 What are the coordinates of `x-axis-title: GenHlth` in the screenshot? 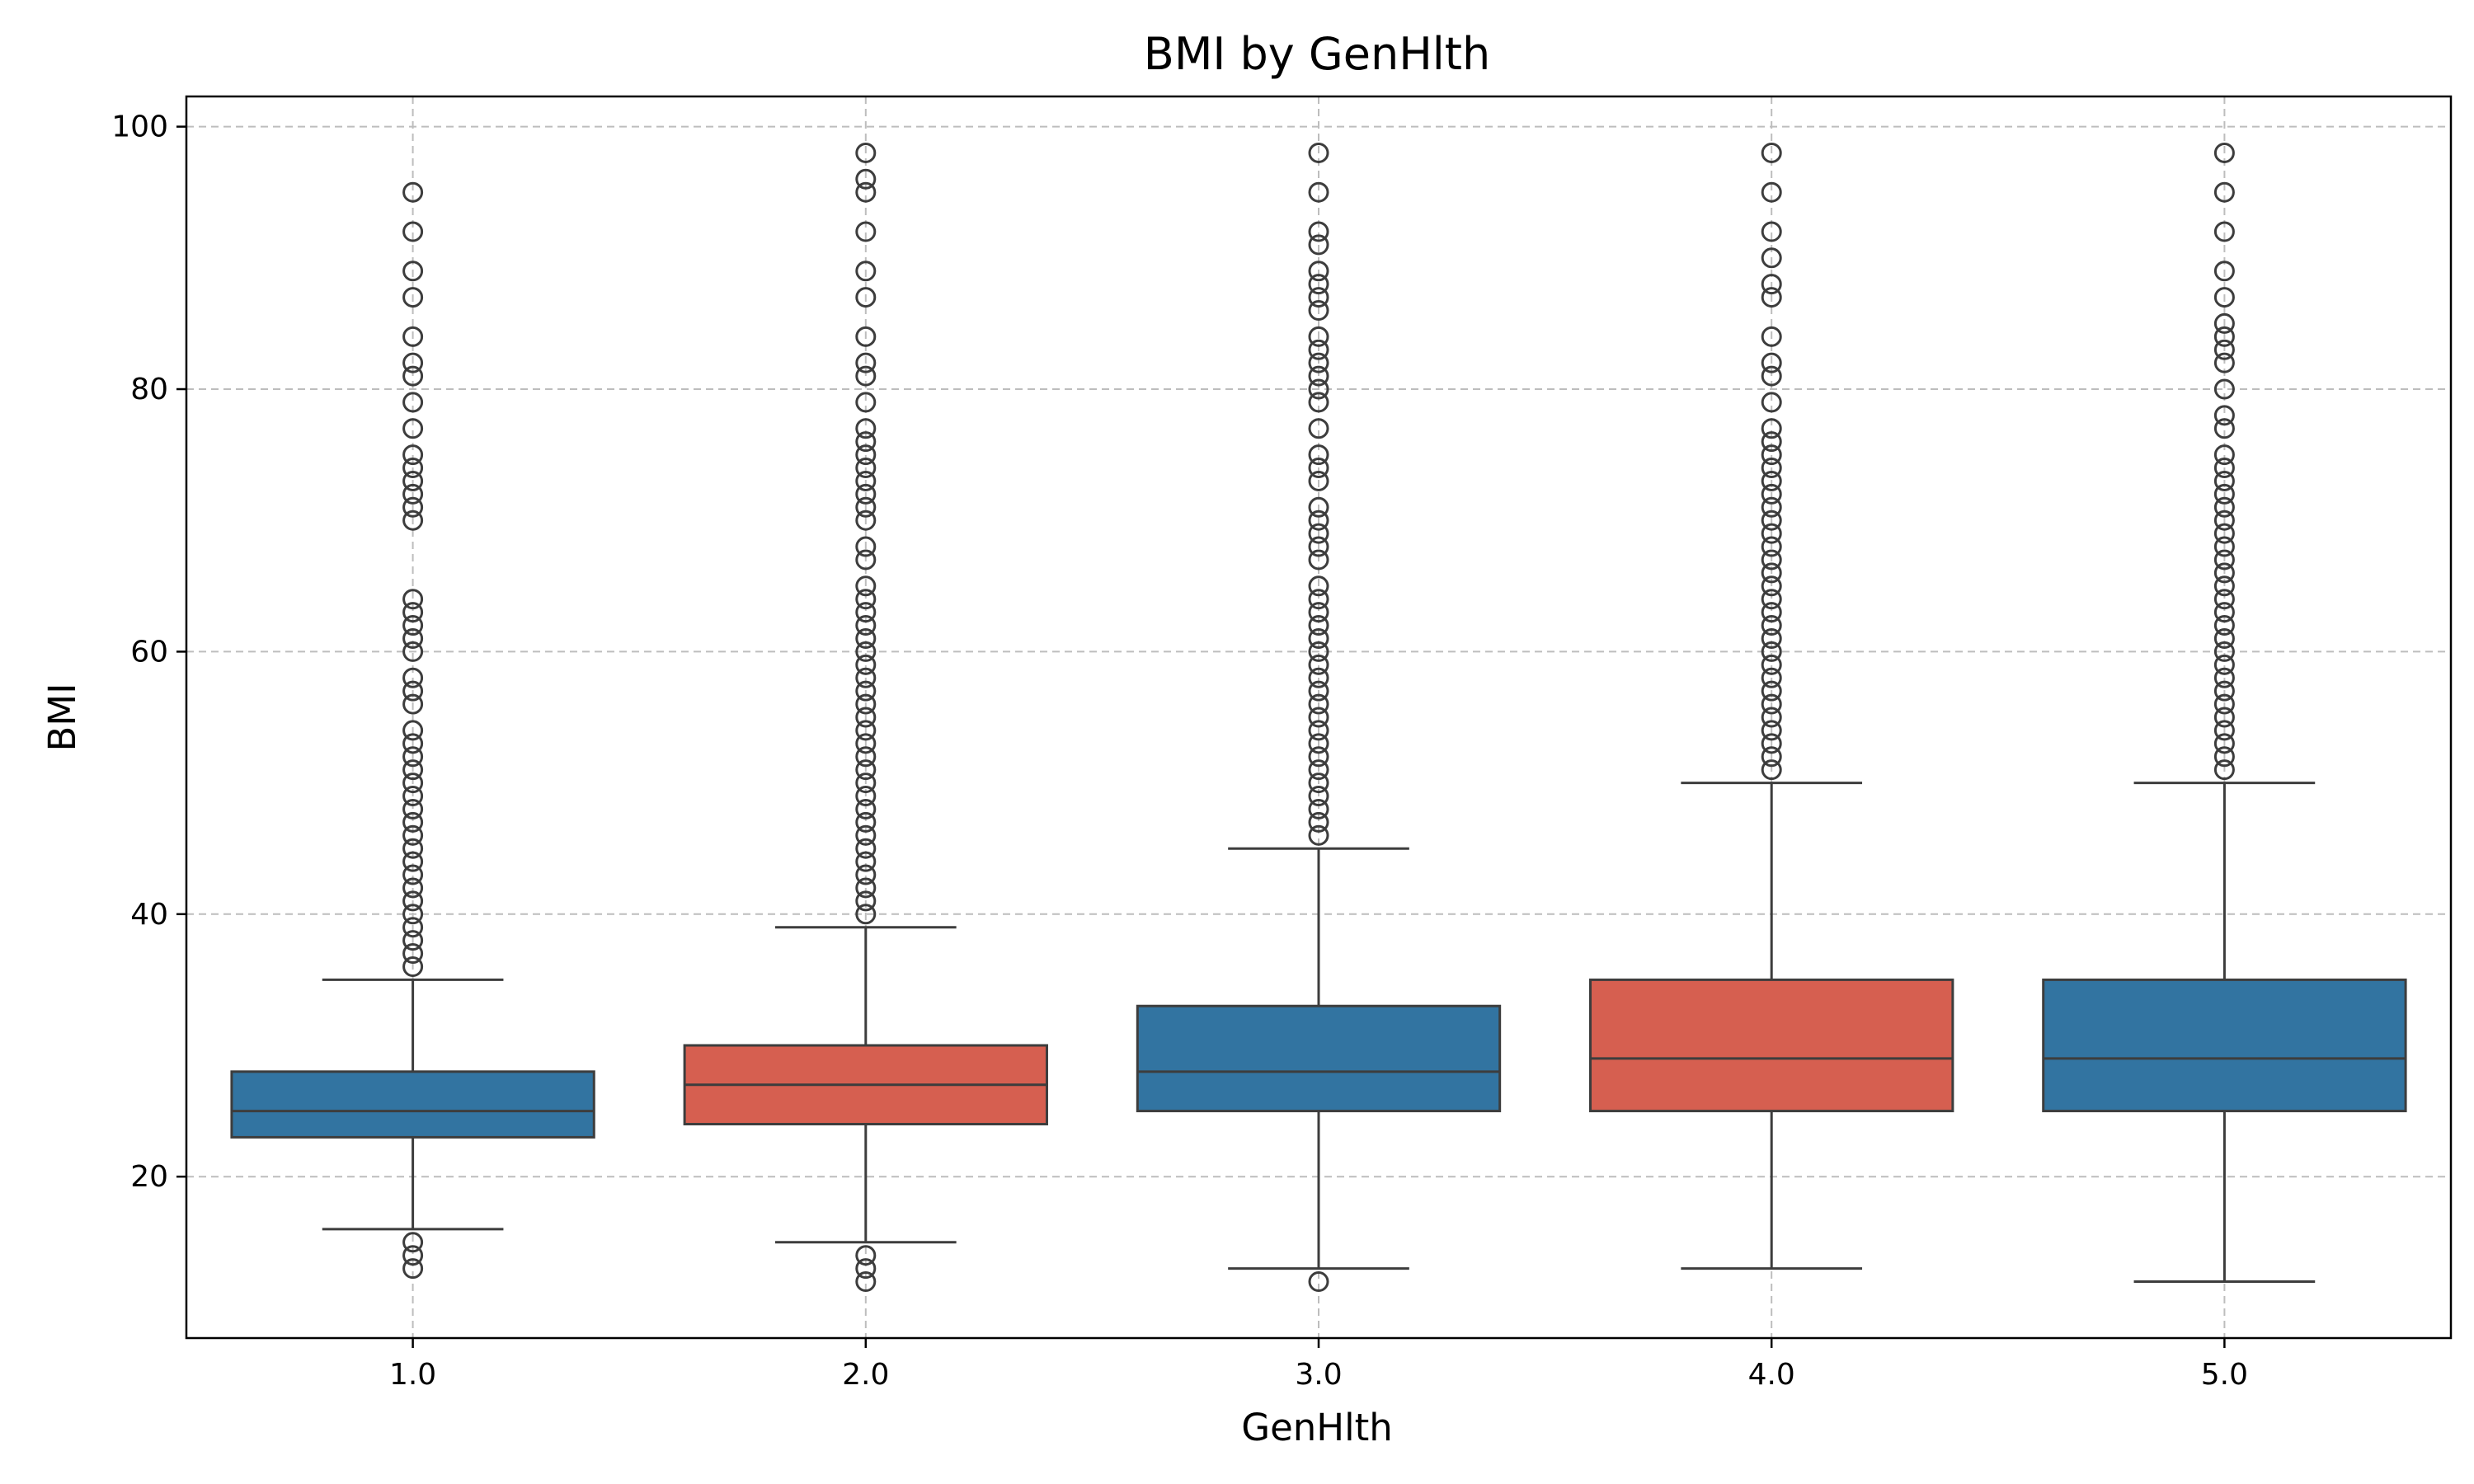 It's located at (1317, 1427).